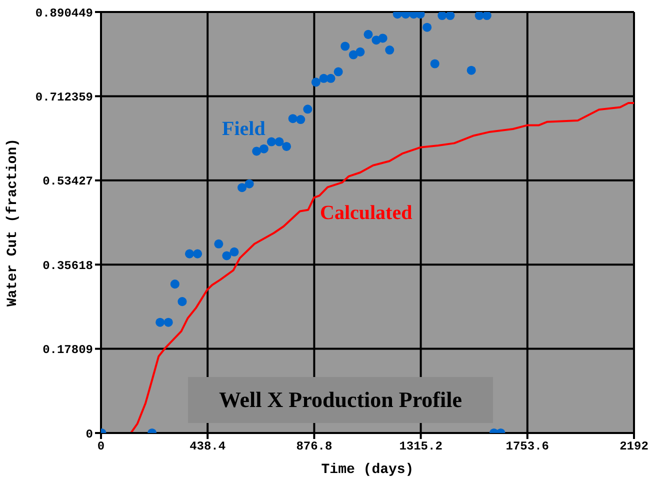 The image size is (658, 477). I want to click on series-label: Field, so click(244, 129).